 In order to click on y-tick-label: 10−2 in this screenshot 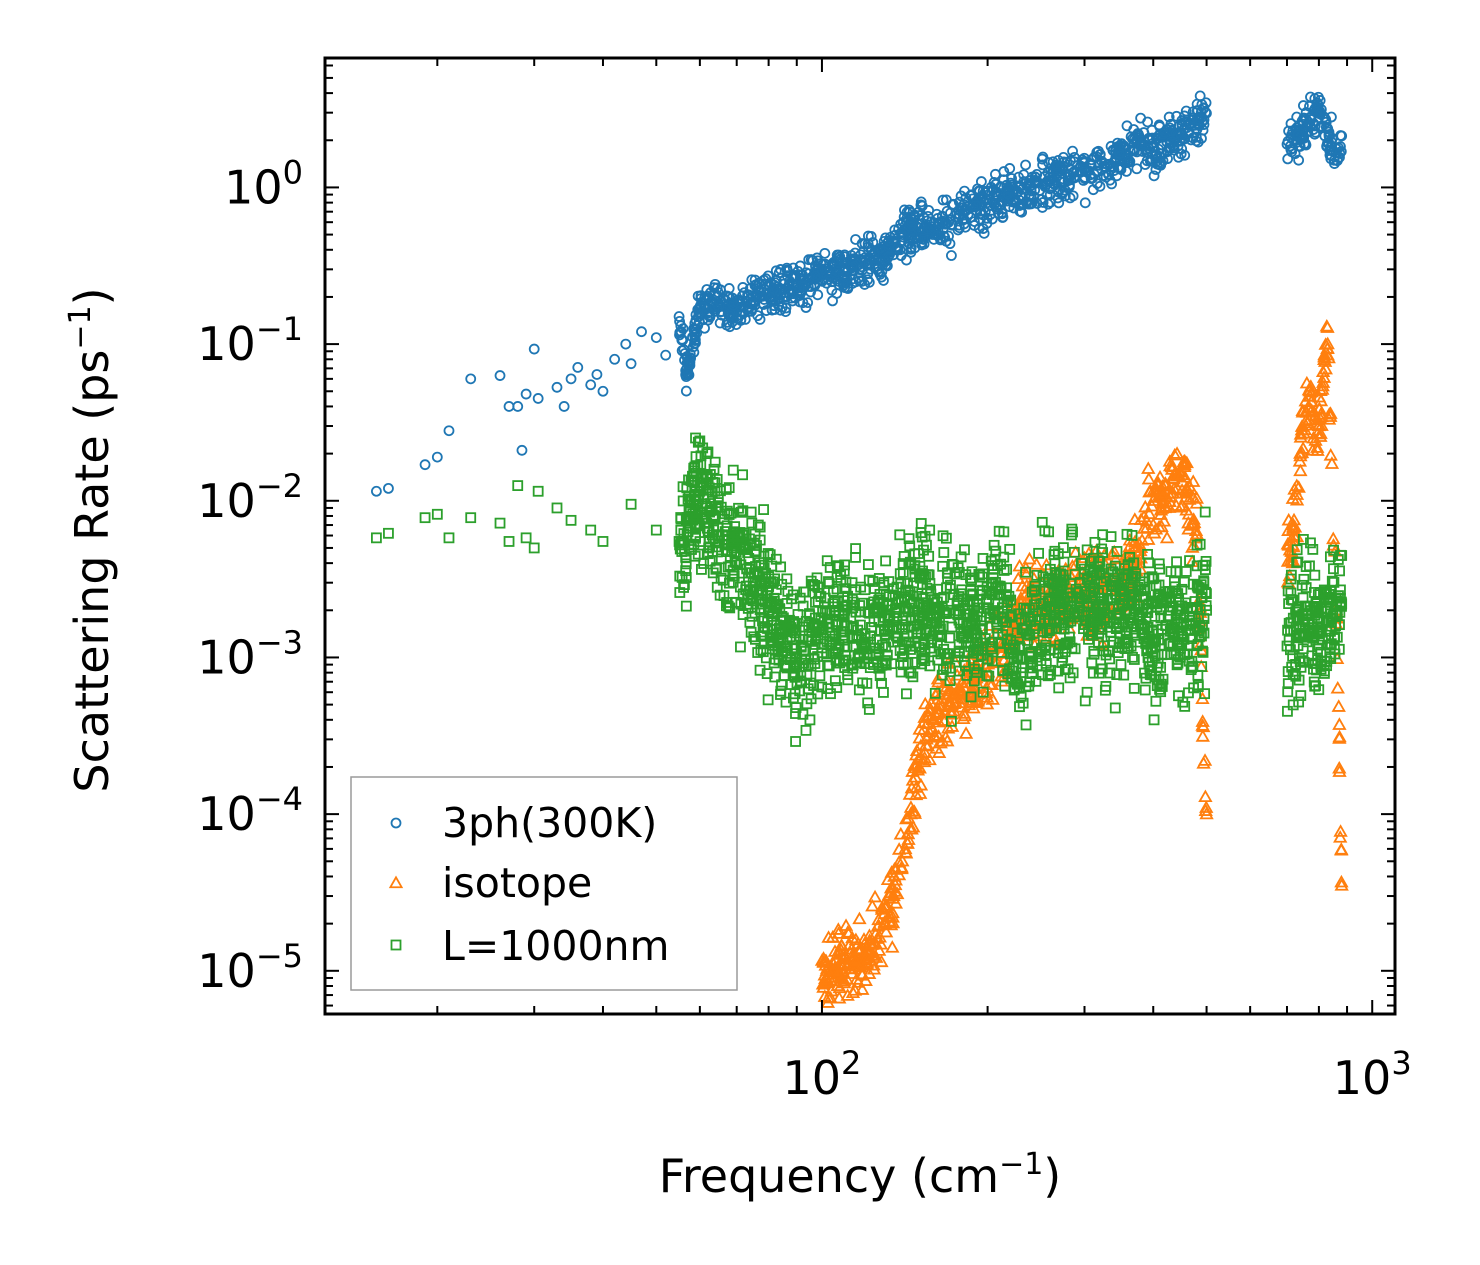, I will do `click(250, 497)`.